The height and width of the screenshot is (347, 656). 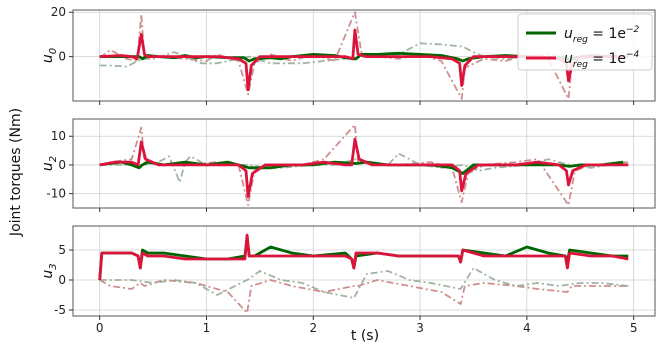 I want to click on x-tick-label: 1, so click(x=207, y=328).